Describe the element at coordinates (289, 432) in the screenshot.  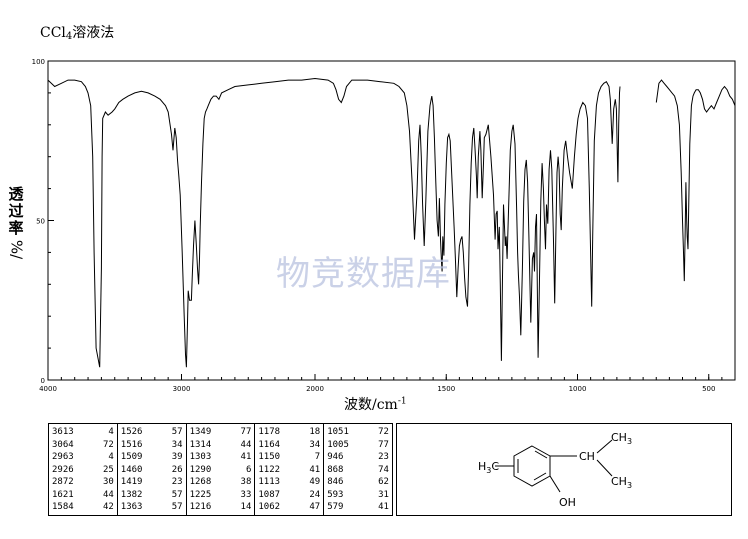
I see `peak-row: 1178 18` at that location.